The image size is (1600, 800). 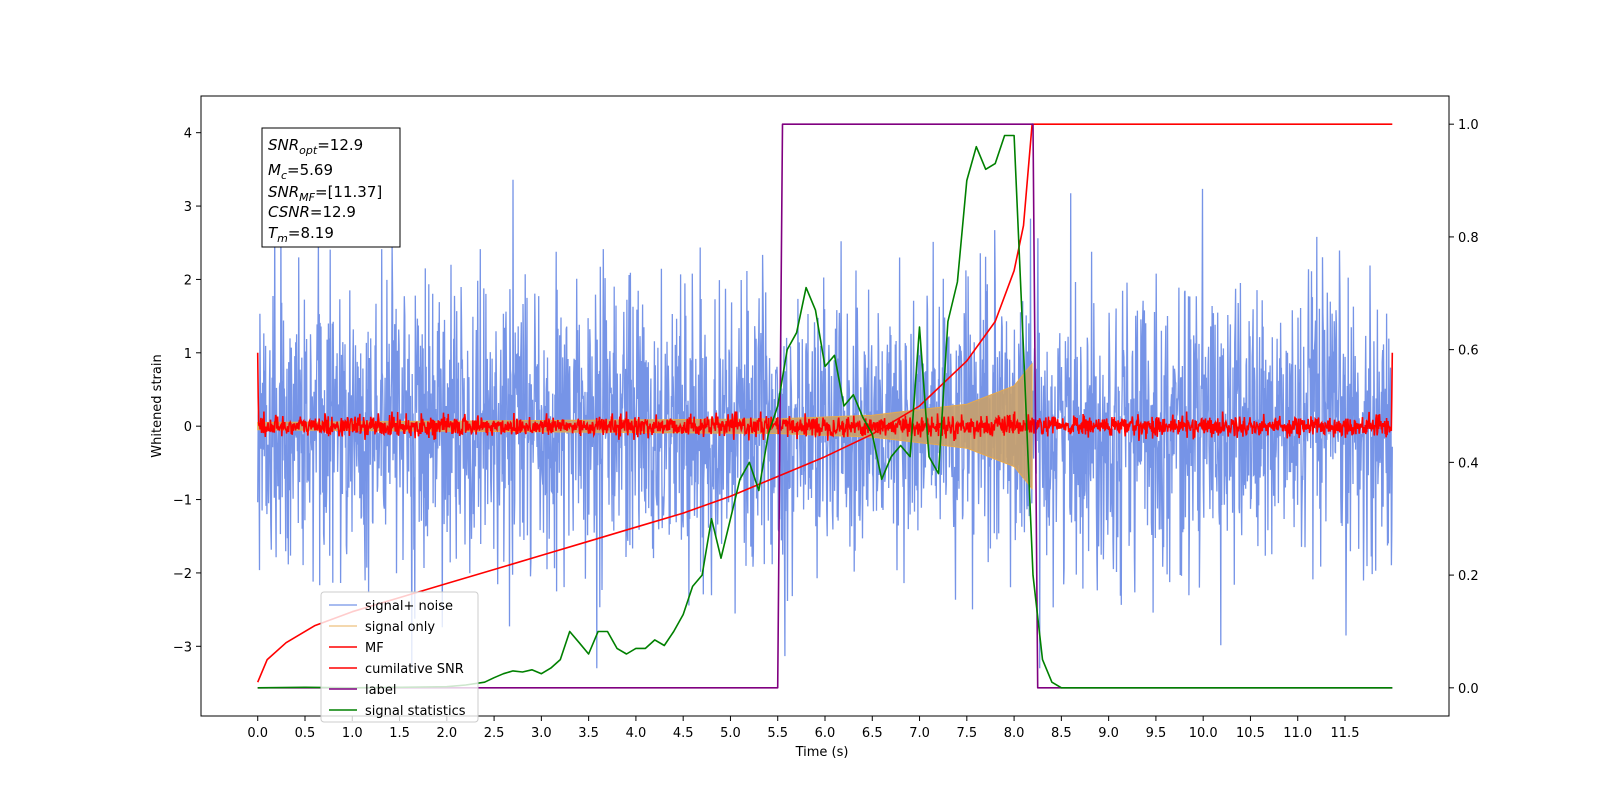 What do you see at coordinates (182, 501) in the screenshot?
I see `y-tick-label: −1` at bounding box center [182, 501].